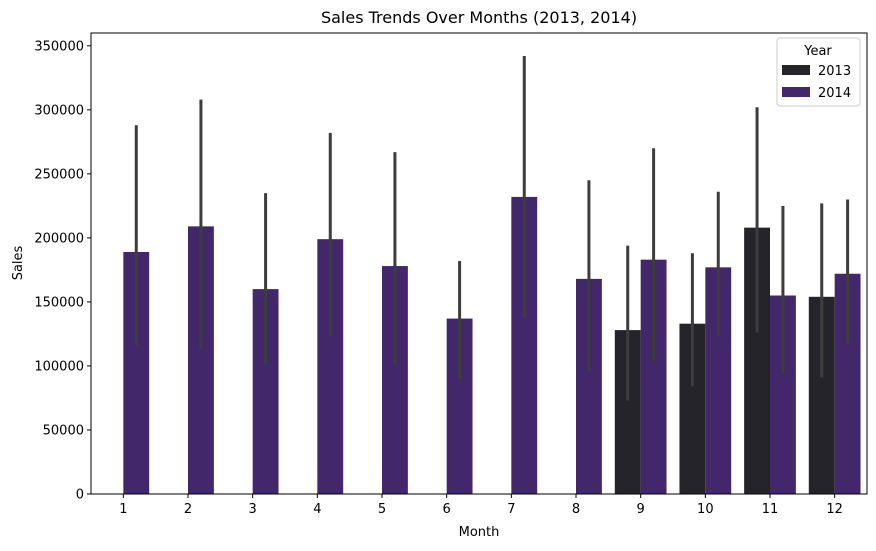  Describe the element at coordinates (796, 92) in the screenshot. I see `legend-swatch-2014` at that location.